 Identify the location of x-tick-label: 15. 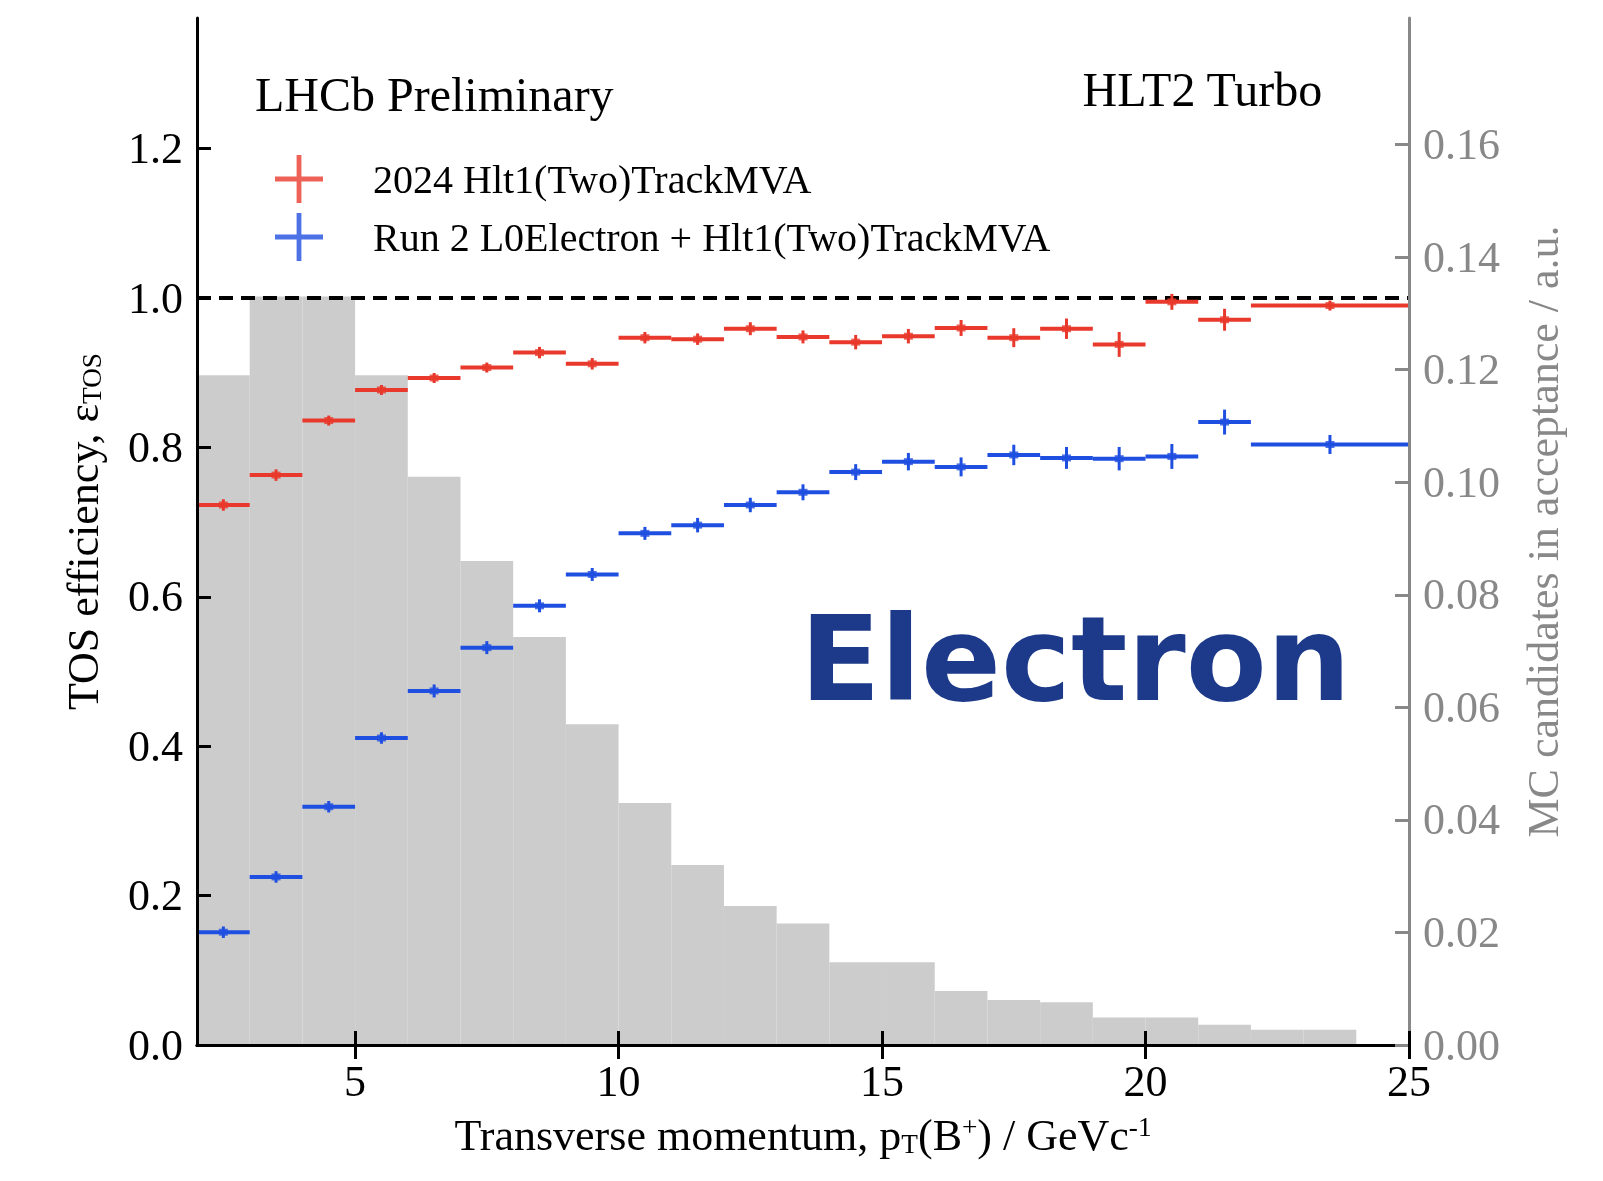
(882, 1081).